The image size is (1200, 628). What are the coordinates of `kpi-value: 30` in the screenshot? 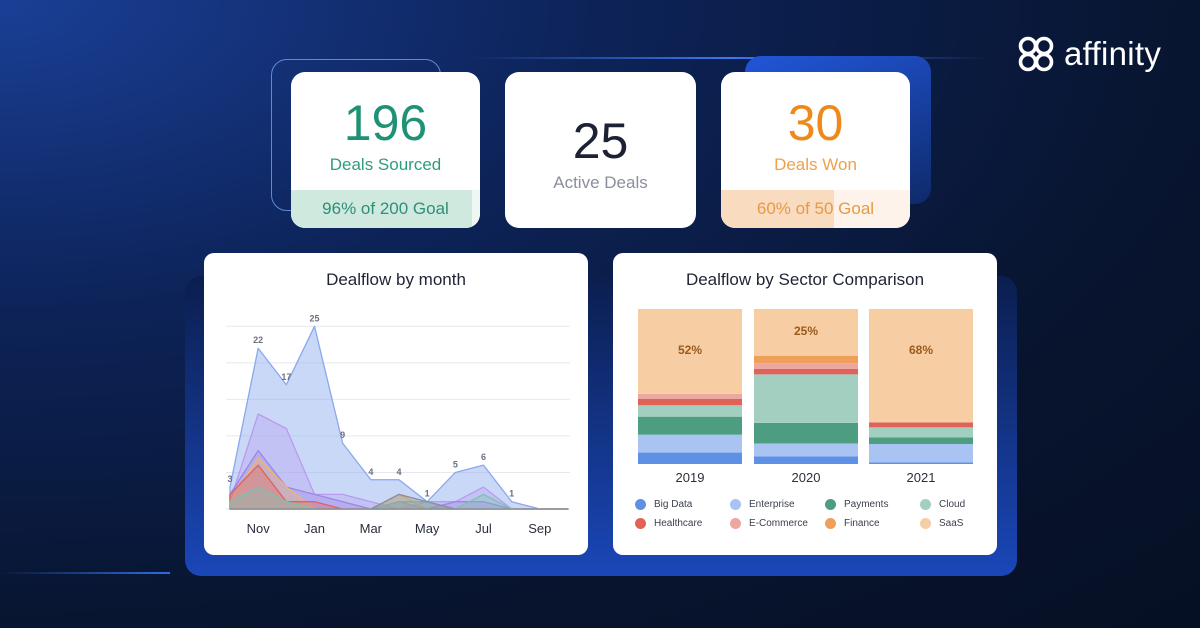 It's located at (815, 123).